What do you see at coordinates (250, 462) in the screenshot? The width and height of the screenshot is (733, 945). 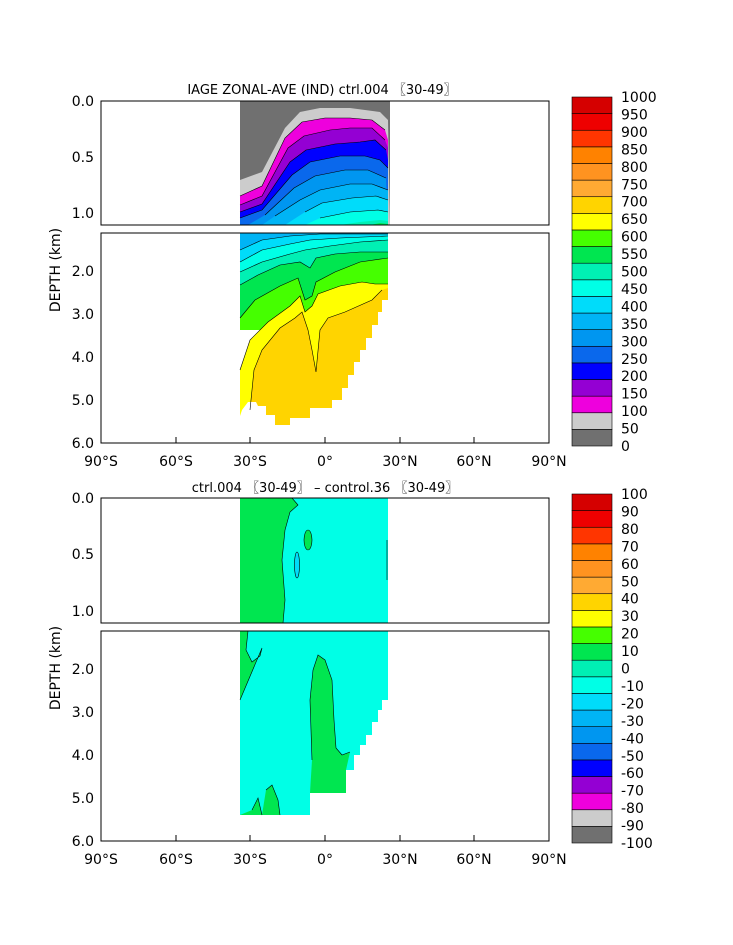 I see `age-xtick-2: 30°S` at bounding box center [250, 462].